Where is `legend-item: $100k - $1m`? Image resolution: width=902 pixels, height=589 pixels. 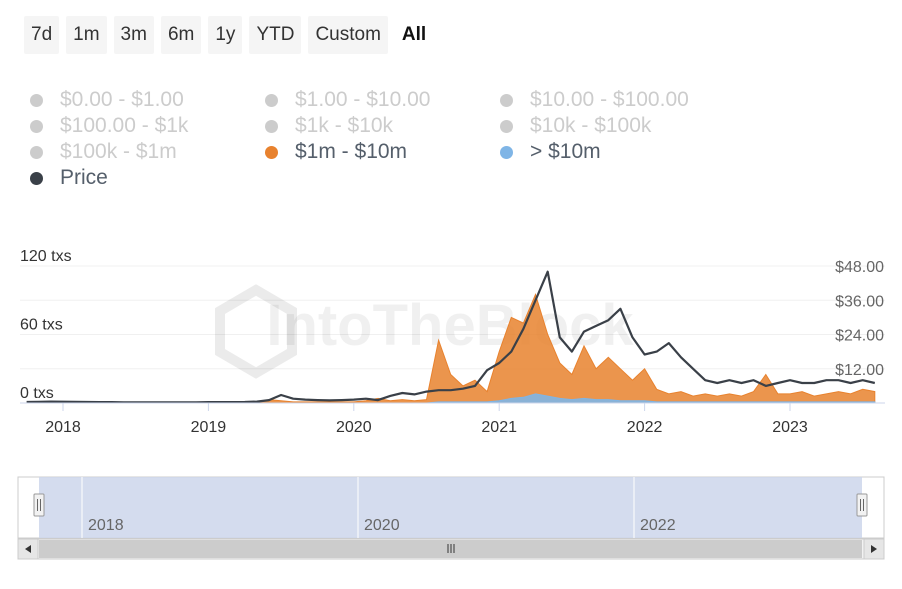 legend-item: $100k - $1m is located at coordinates (103, 152).